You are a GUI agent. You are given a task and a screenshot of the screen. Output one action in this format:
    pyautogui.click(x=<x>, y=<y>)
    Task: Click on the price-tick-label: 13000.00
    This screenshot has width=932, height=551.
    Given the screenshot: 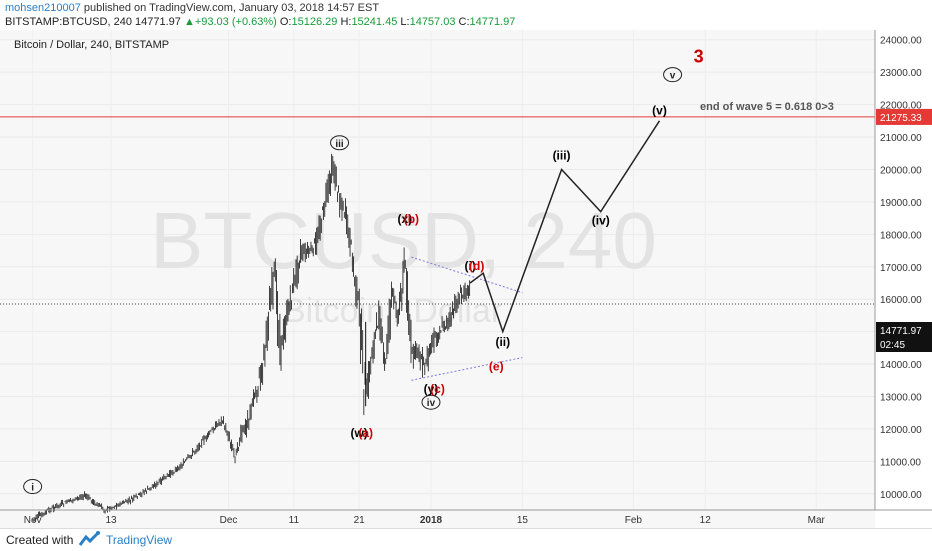 What is the action you would take?
    pyautogui.click(x=901, y=397)
    